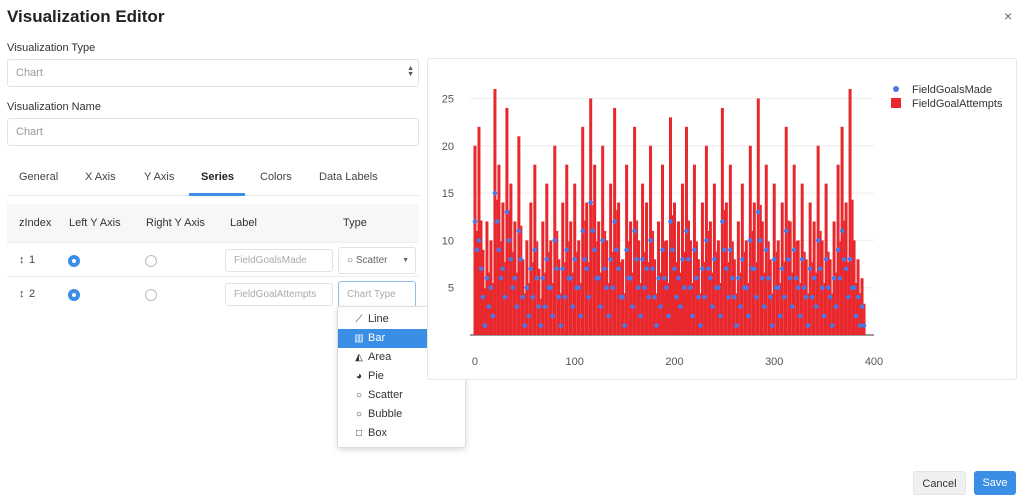 This screenshot has width=1024, height=499. I want to click on chart-type-search-input: Chart Type, so click(377, 294).